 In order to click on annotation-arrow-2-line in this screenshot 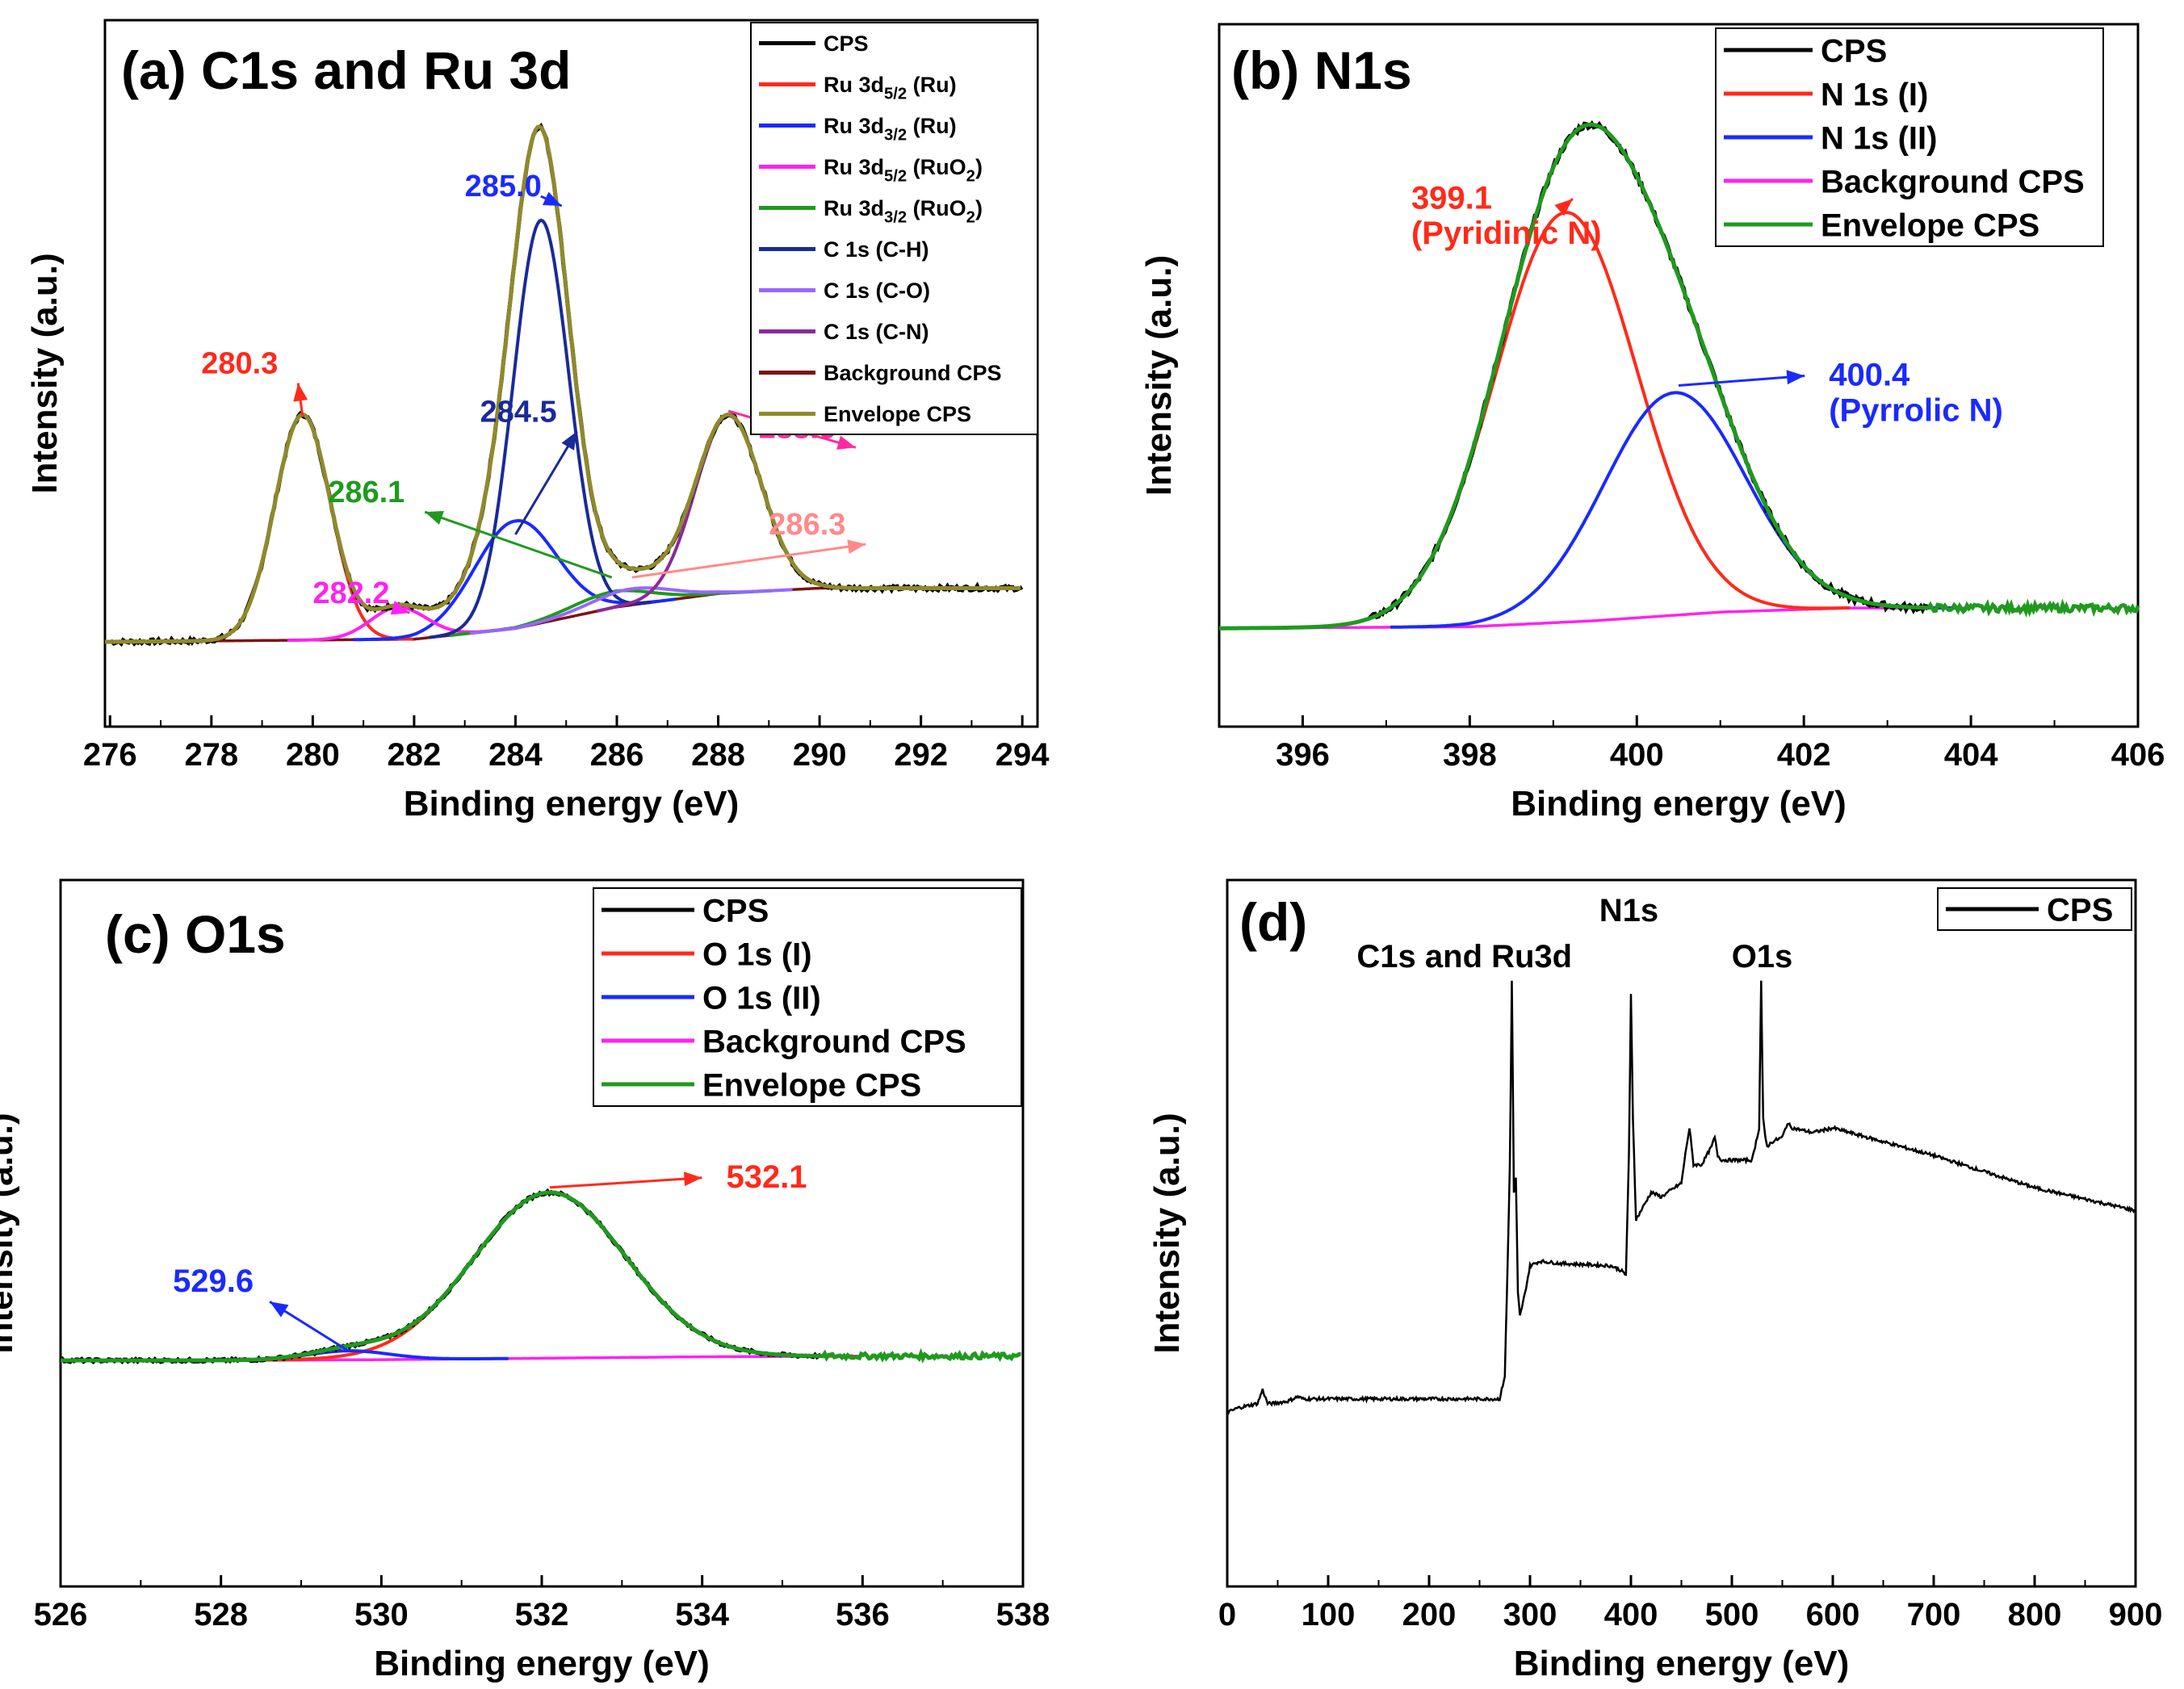, I will do `click(546, 482)`.